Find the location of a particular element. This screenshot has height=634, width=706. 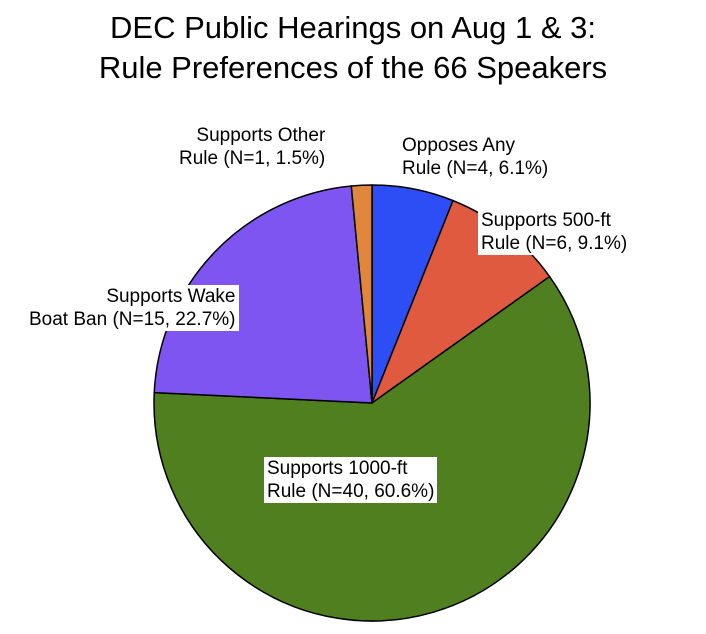

slice-label-supports-wake-boat-ban: Supports Wake Boat Ban (N=15, 22.7%) is located at coordinates (132, 308).